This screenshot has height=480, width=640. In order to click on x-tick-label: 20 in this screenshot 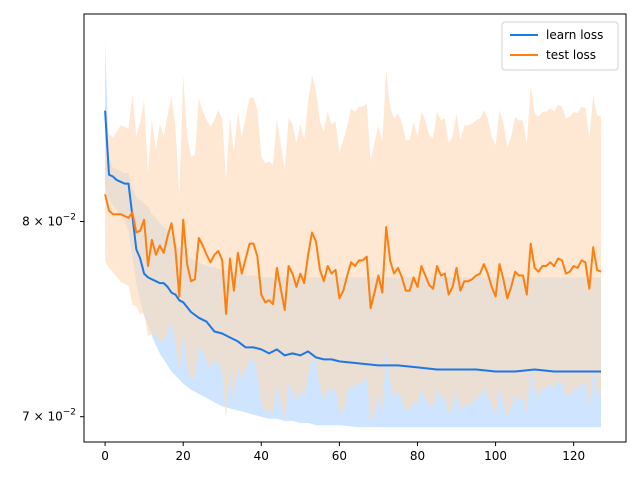, I will do `click(183, 456)`.